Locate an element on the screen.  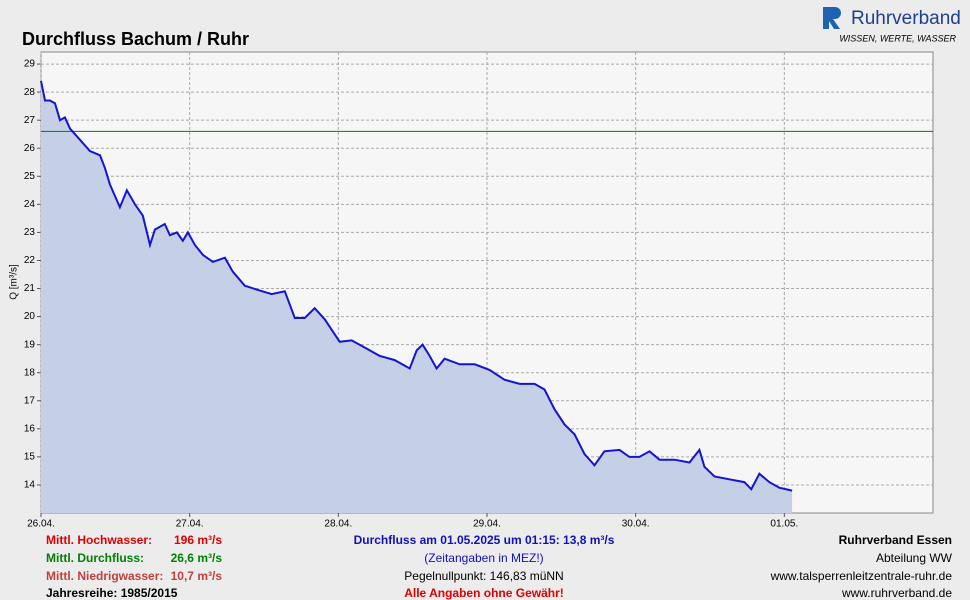
y-tick-label: 20 is located at coordinates (30, 316).